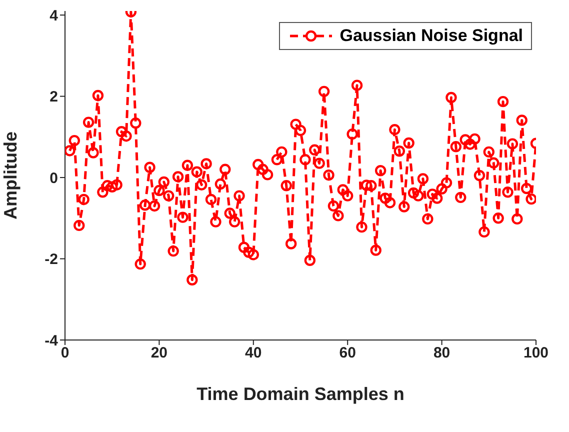  What do you see at coordinates (159, 353) in the screenshot?
I see `x-tick-label: 20` at bounding box center [159, 353].